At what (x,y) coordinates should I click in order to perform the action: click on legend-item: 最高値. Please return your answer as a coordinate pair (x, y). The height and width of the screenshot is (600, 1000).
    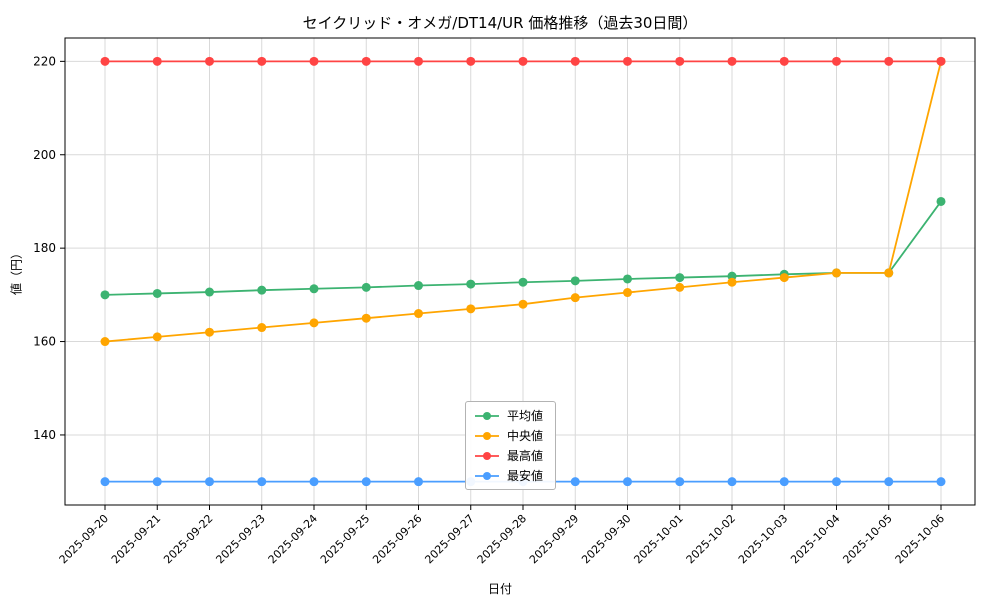
    Looking at the image, I should click on (508, 455).